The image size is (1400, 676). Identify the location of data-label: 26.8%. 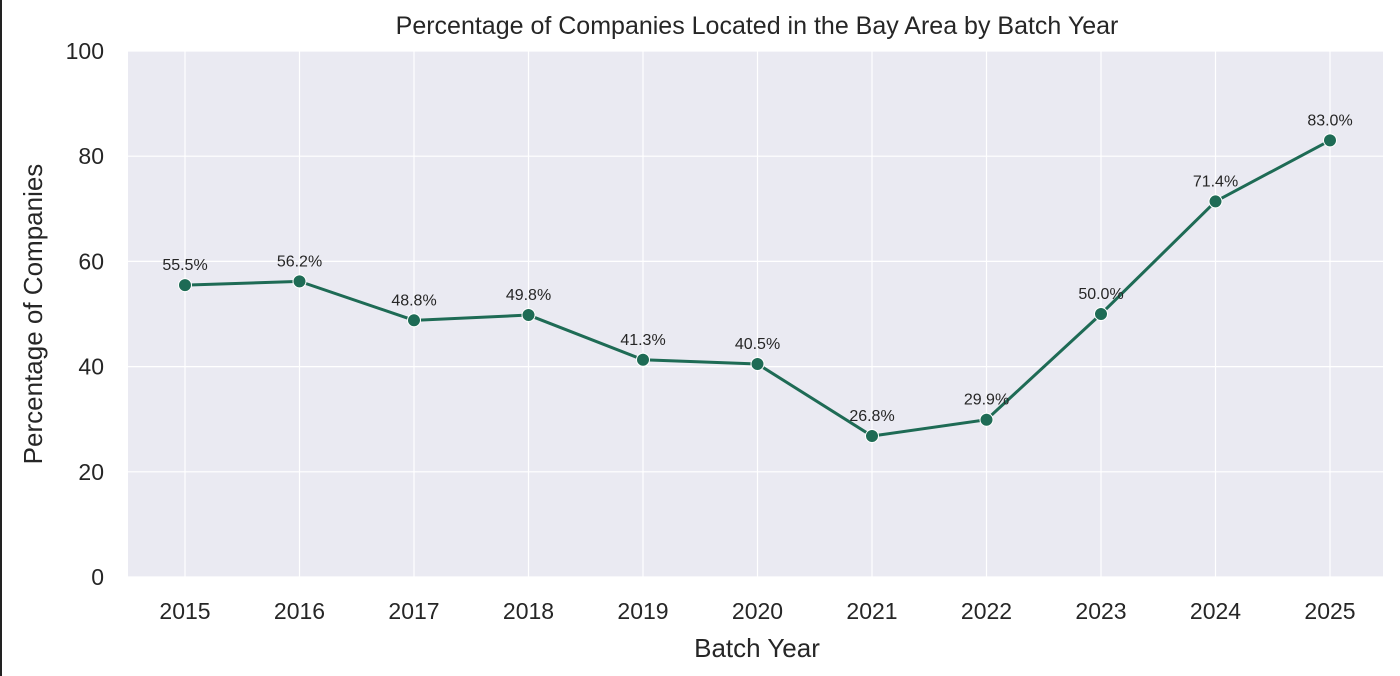
(871, 416).